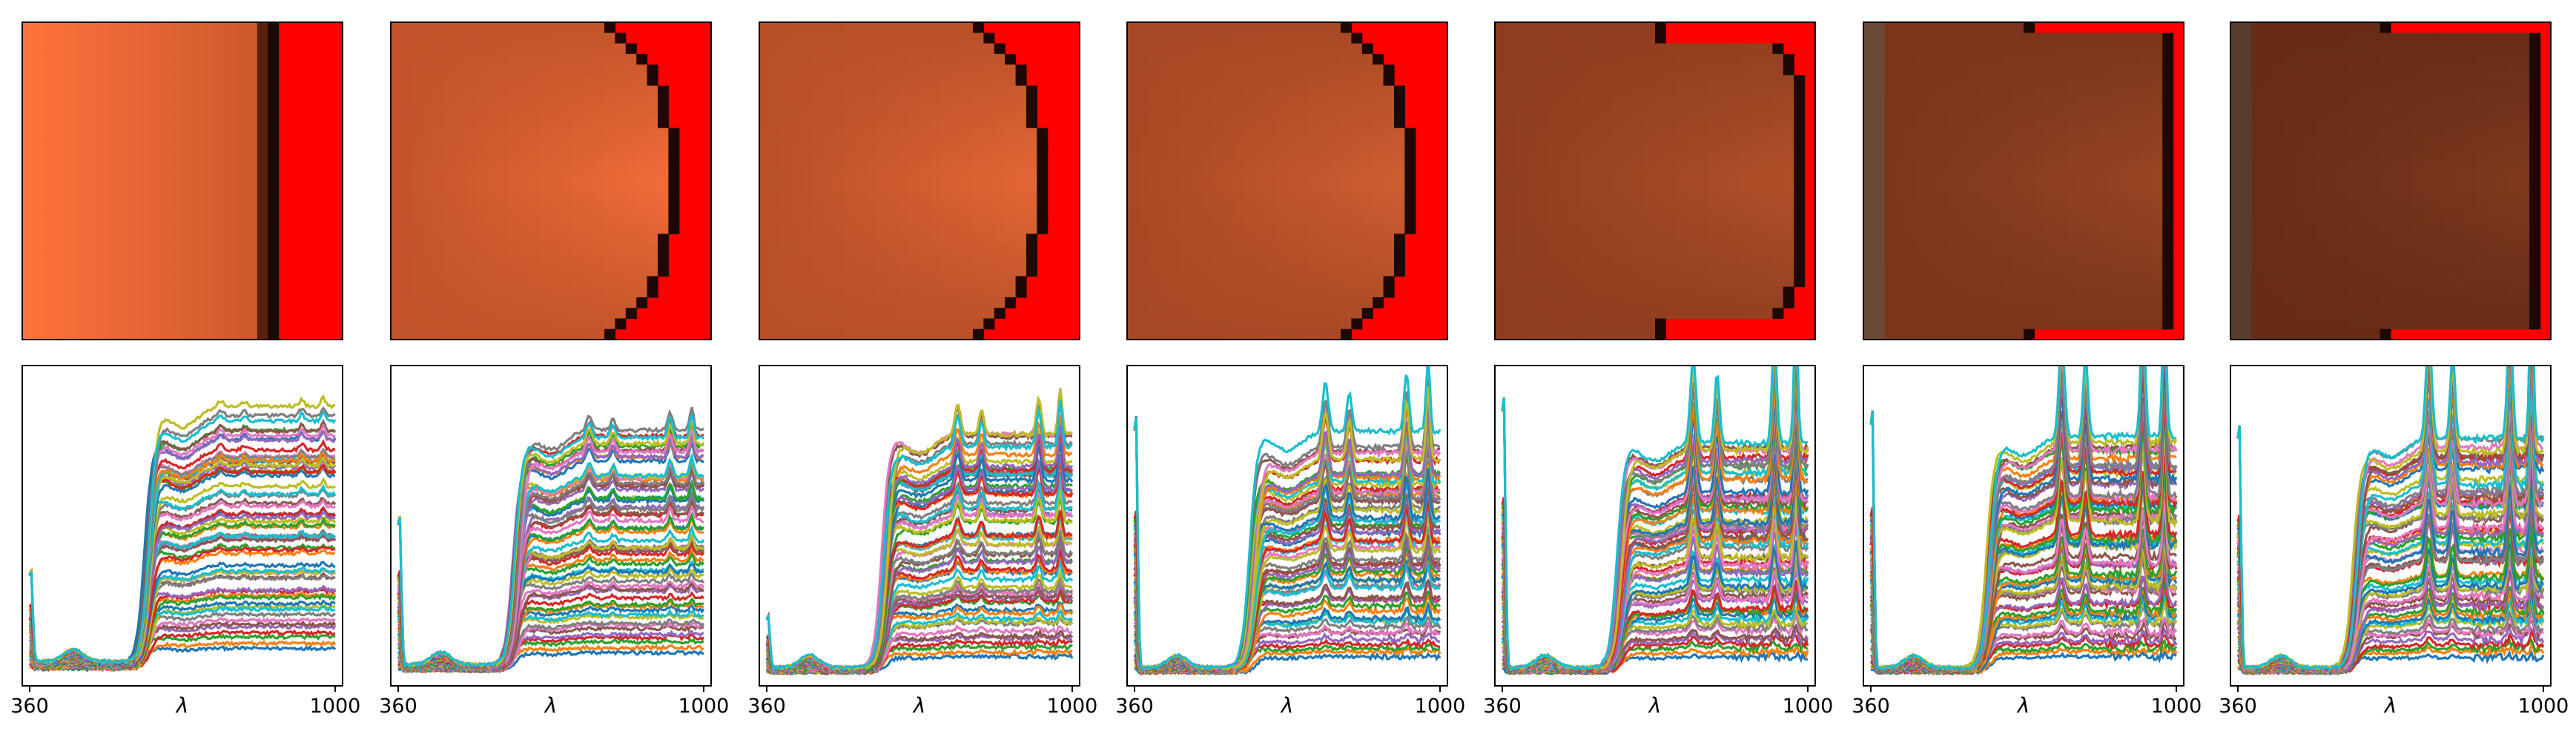 The image size is (2576, 737). What do you see at coordinates (922, 542) in the screenshot?
I see `spectra-plot-3: 360 1000 λ` at bounding box center [922, 542].